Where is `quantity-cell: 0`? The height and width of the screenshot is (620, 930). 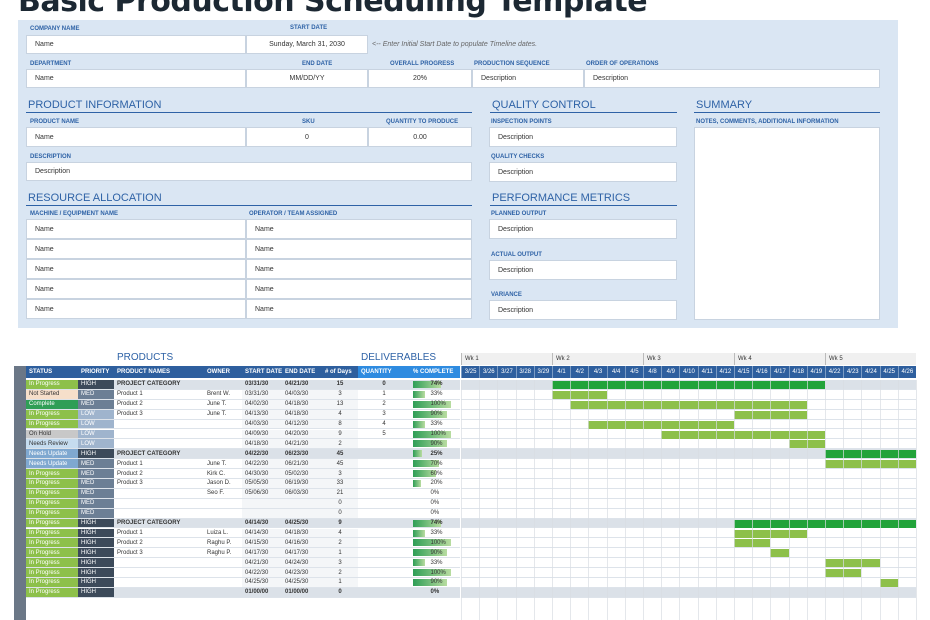 quantity-cell: 0 is located at coordinates (384, 385).